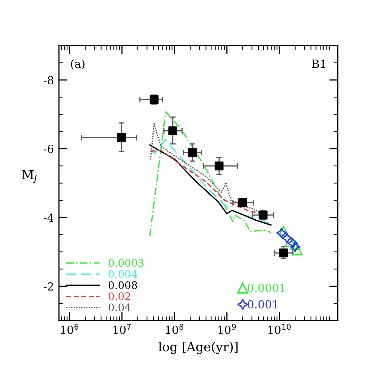 The image size is (382, 382). What do you see at coordinates (49, 80) in the screenshot?
I see `y-tick-label: -8` at bounding box center [49, 80].